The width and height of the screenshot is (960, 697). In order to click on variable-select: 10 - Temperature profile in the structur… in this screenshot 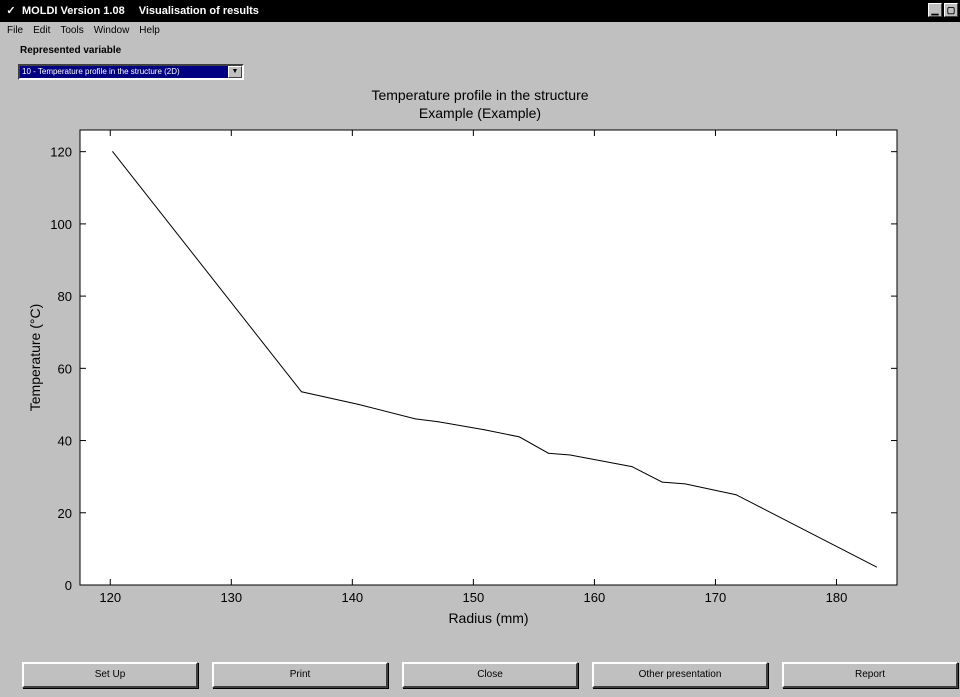, I will do `click(131, 72)`.